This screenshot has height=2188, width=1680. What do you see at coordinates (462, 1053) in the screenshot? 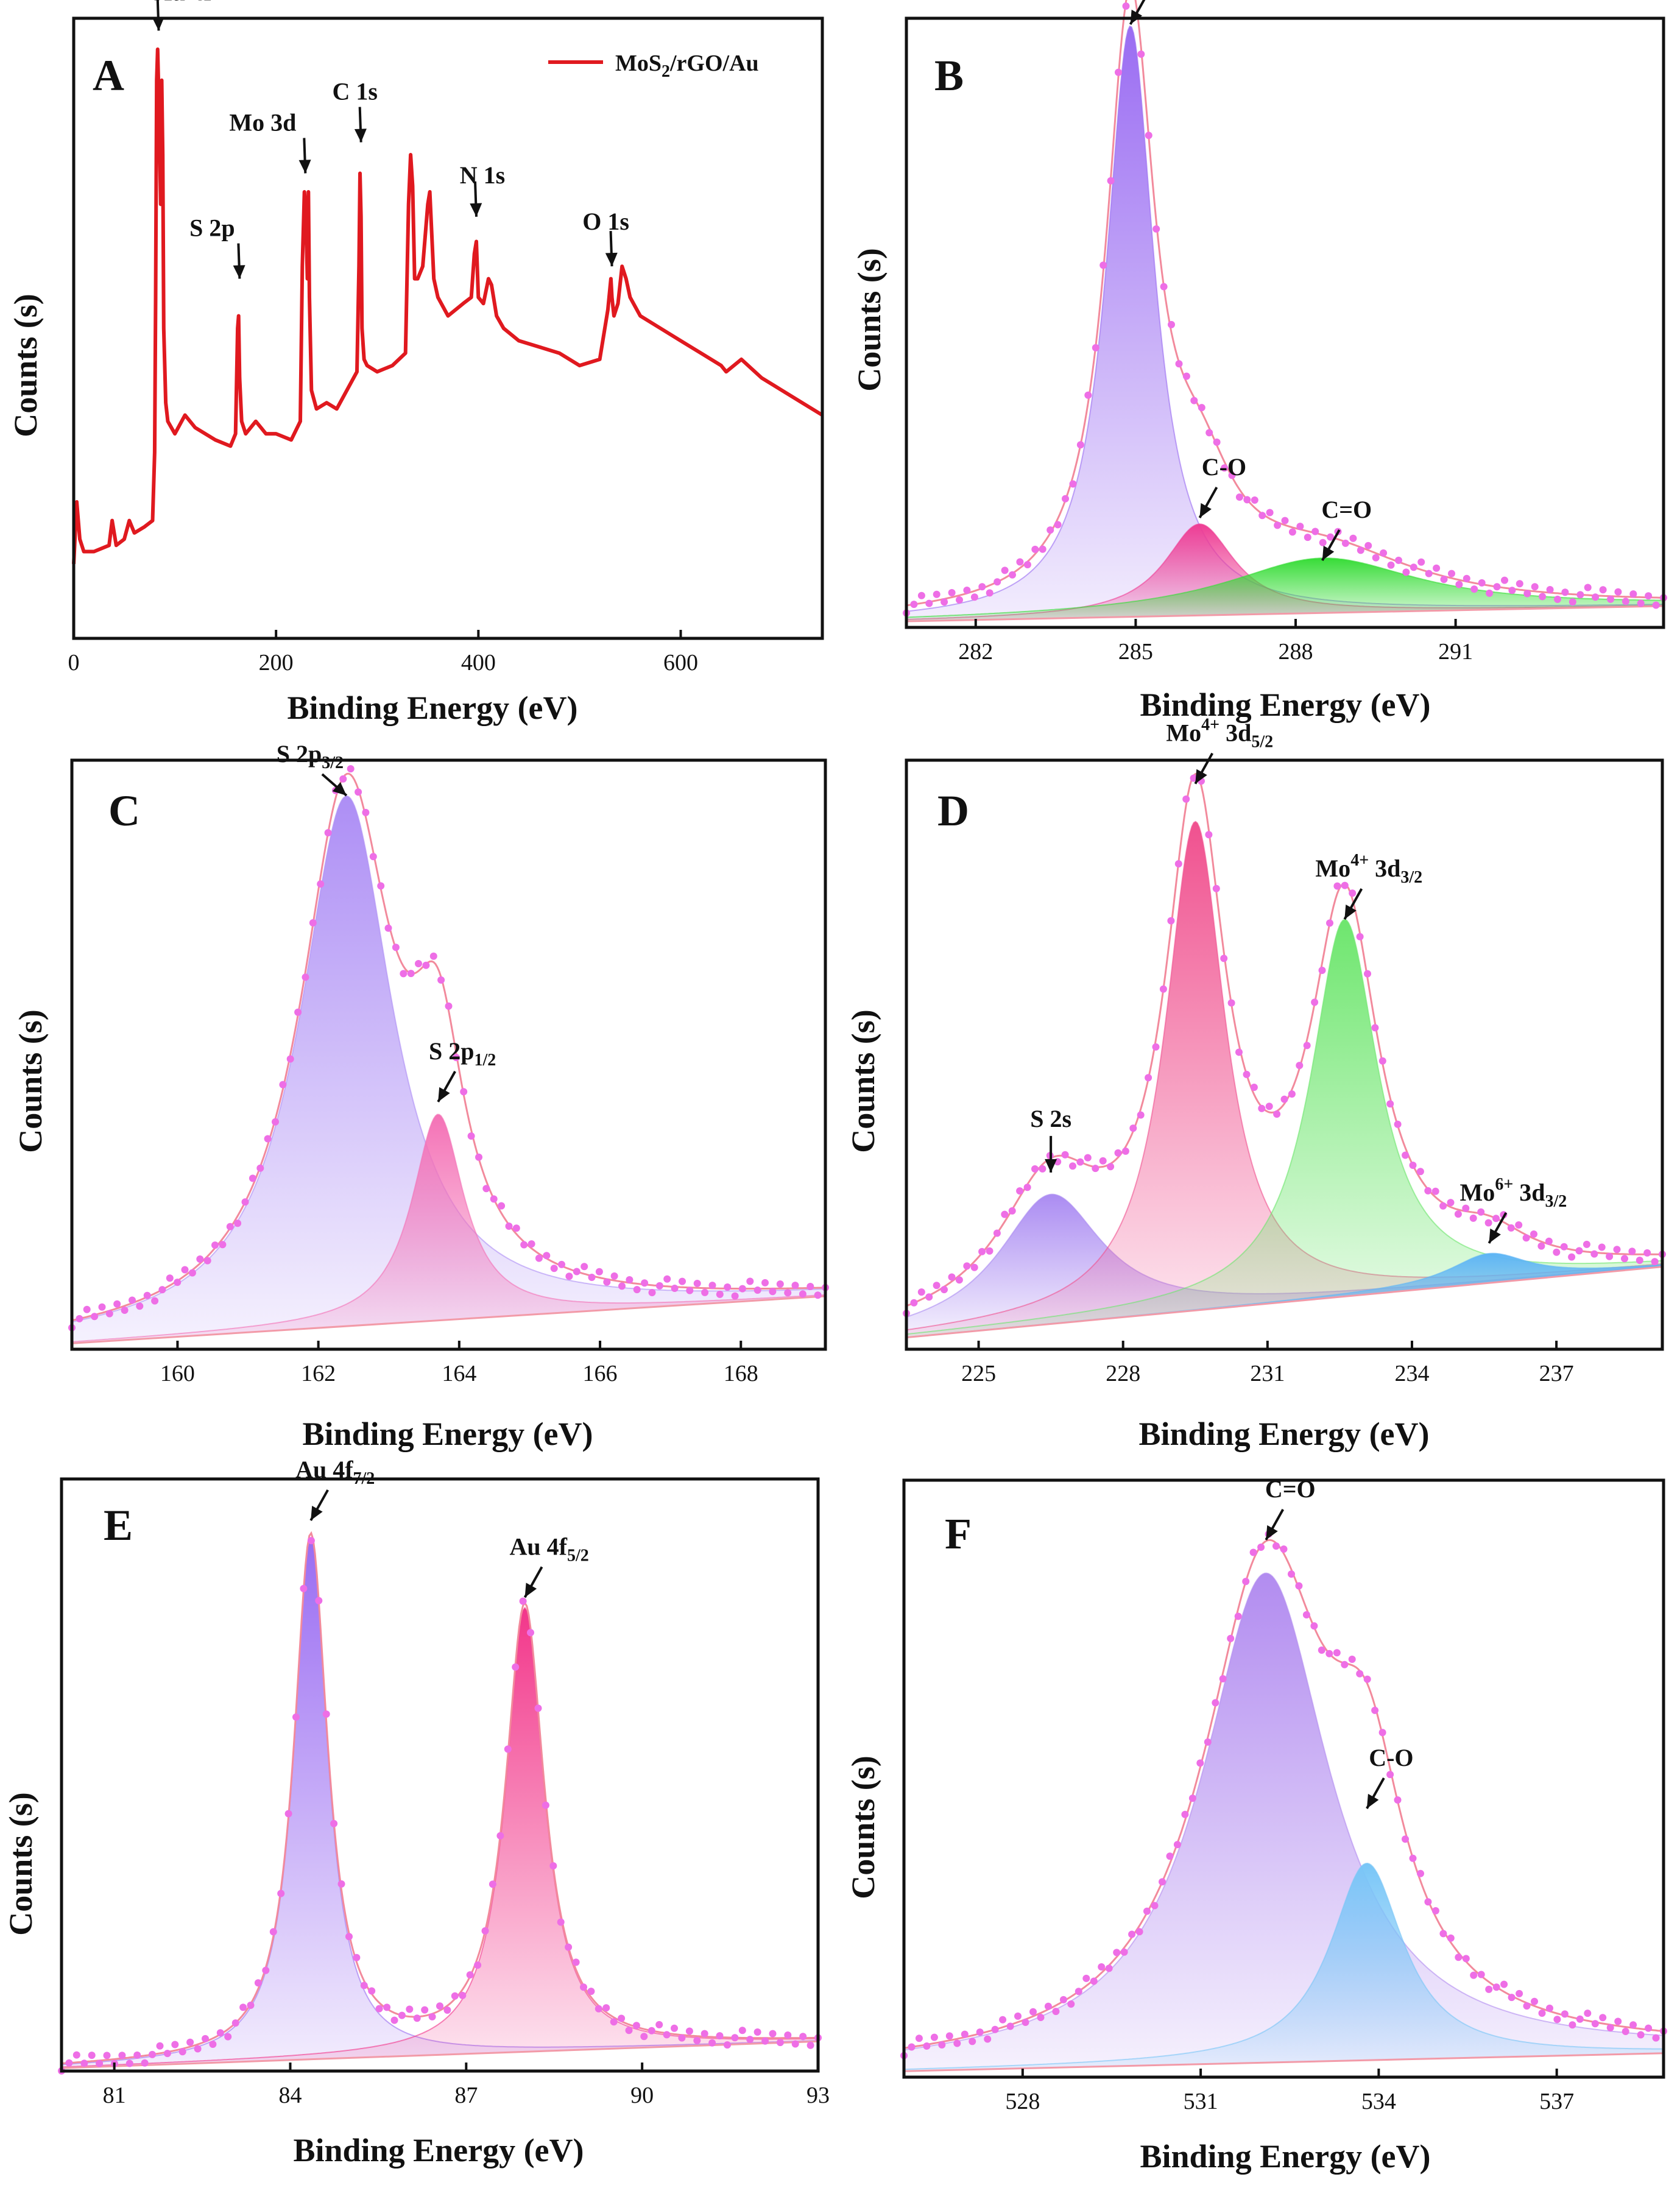
I see `annotation-label: S 2p1/2` at bounding box center [462, 1053].